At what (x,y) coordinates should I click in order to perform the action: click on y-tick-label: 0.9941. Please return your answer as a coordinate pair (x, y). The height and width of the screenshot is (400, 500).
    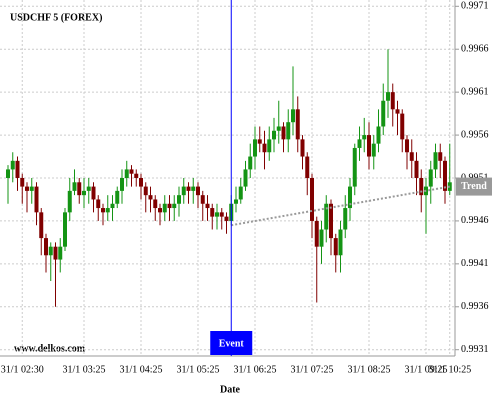
    Looking at the image, I should click on (475, 263).